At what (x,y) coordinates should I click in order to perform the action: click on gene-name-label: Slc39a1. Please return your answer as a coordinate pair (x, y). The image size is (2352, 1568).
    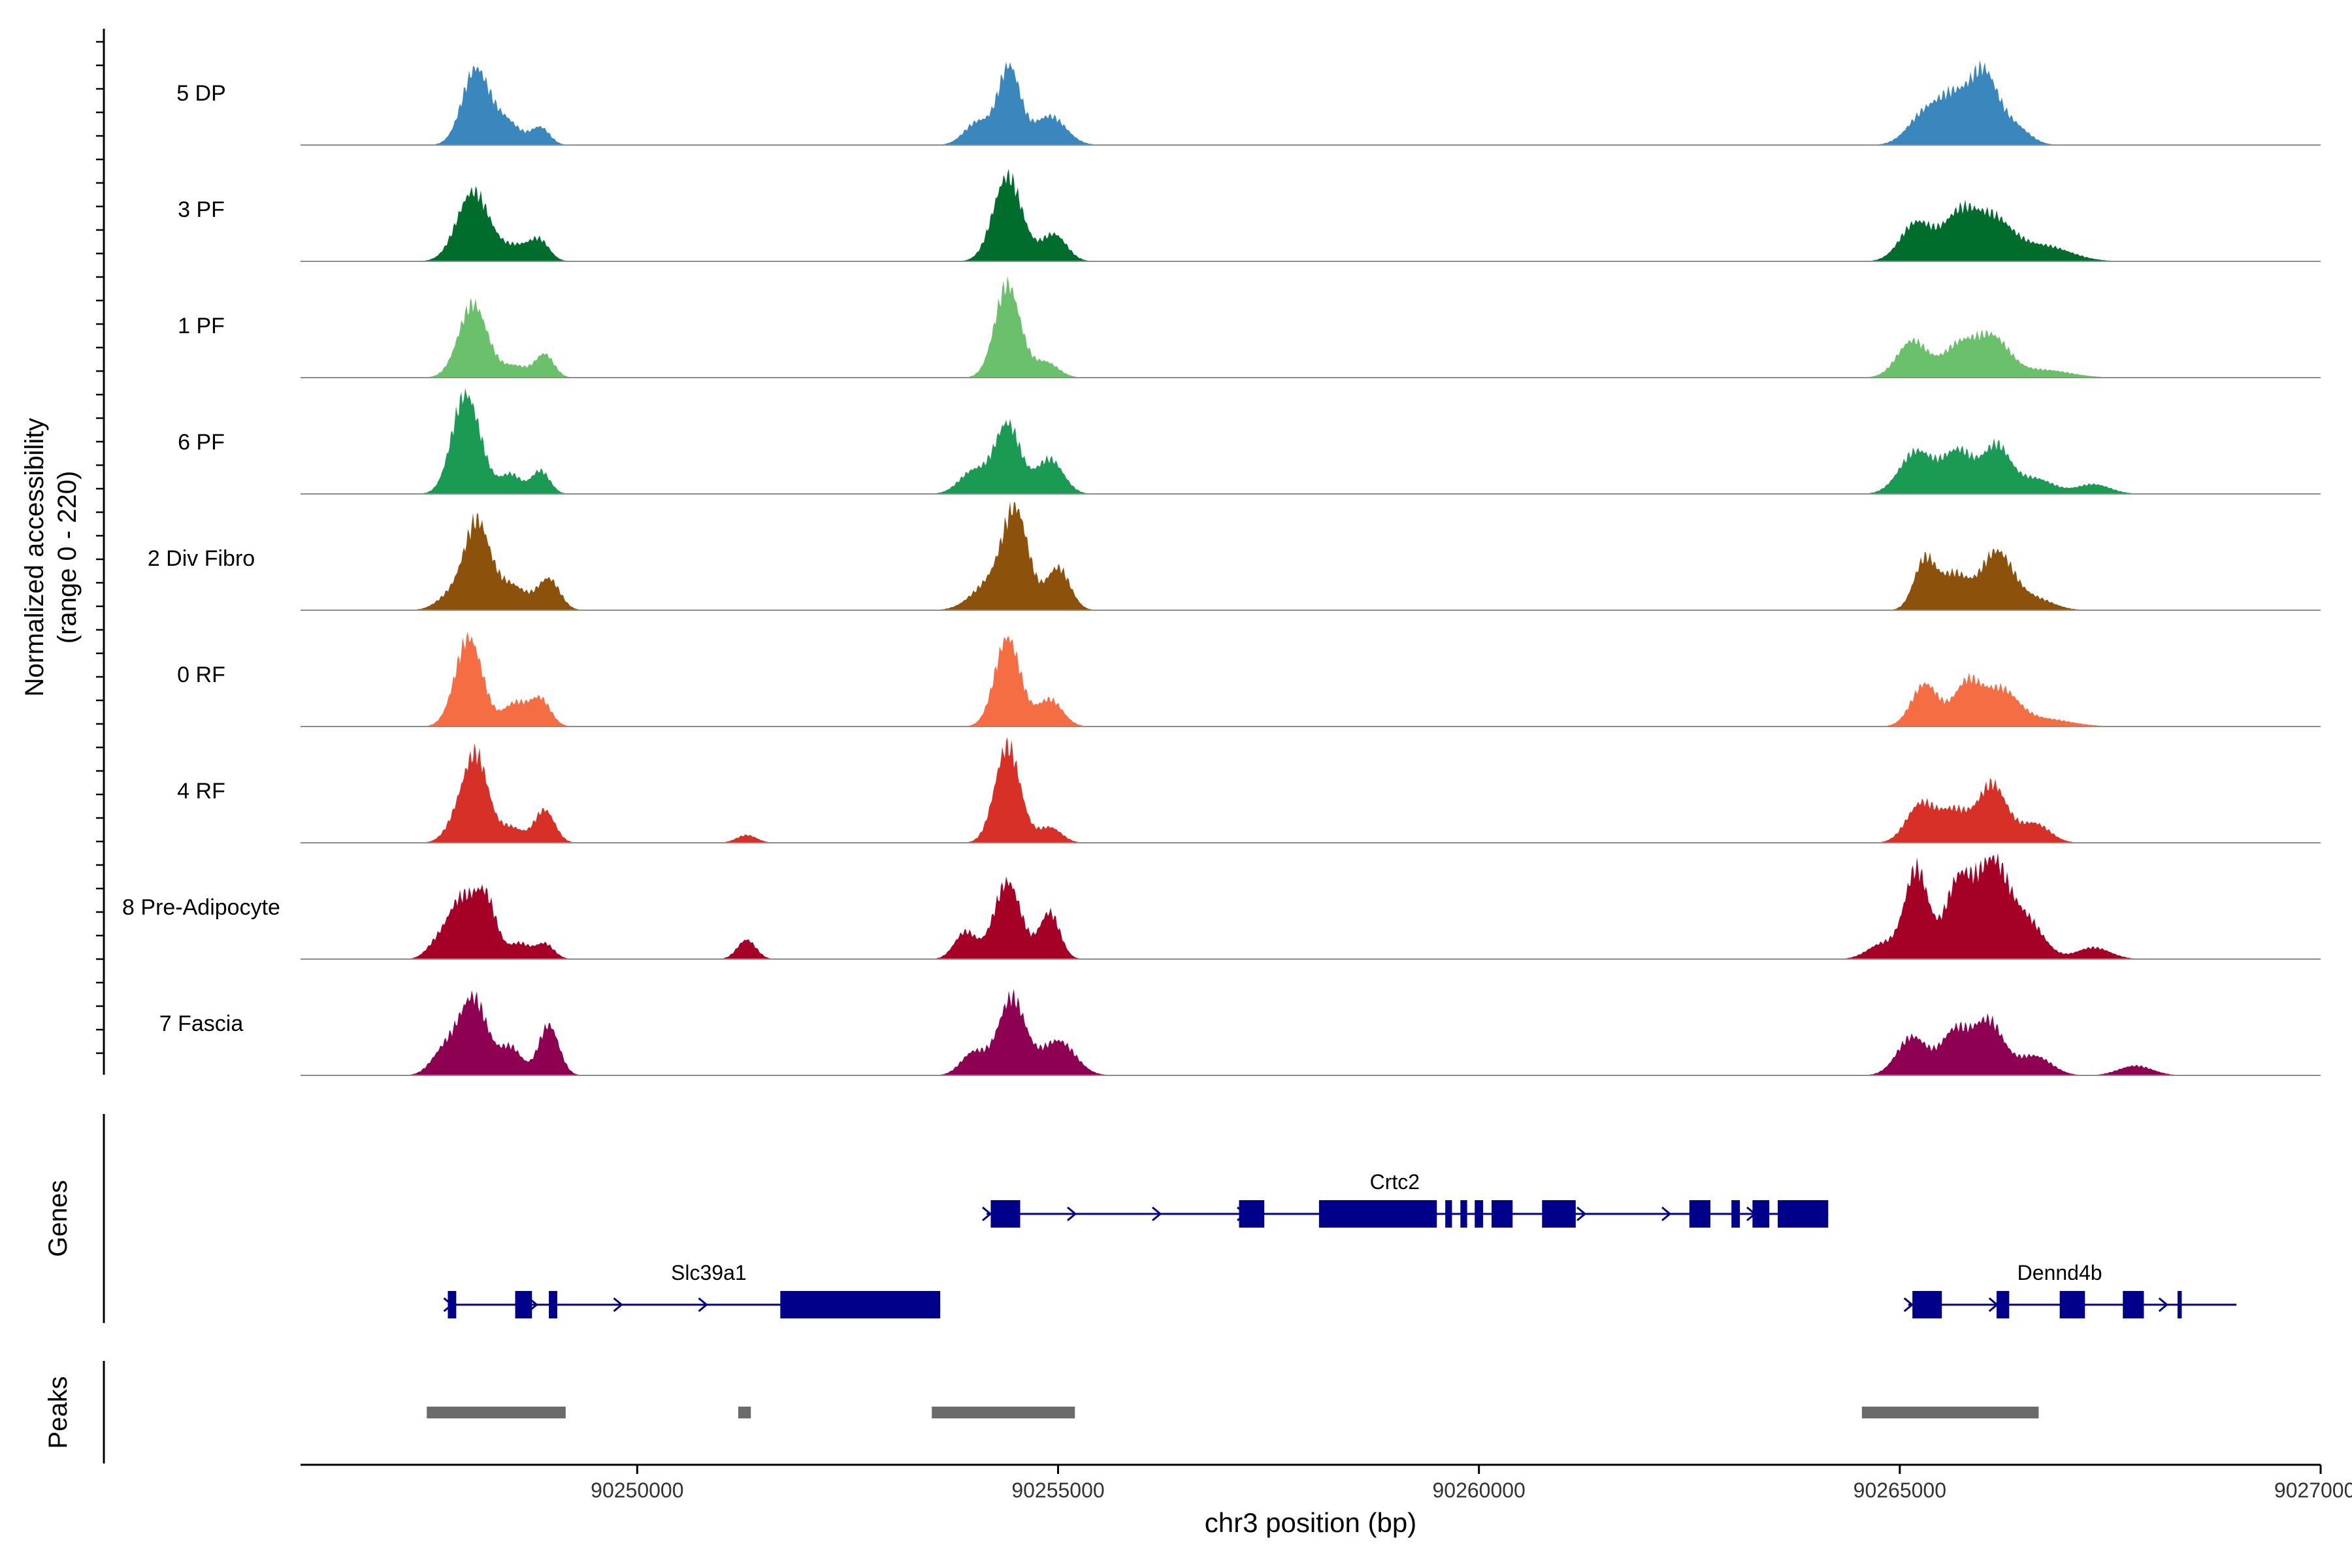
    Looking at the image, I should click on (709, 1272).